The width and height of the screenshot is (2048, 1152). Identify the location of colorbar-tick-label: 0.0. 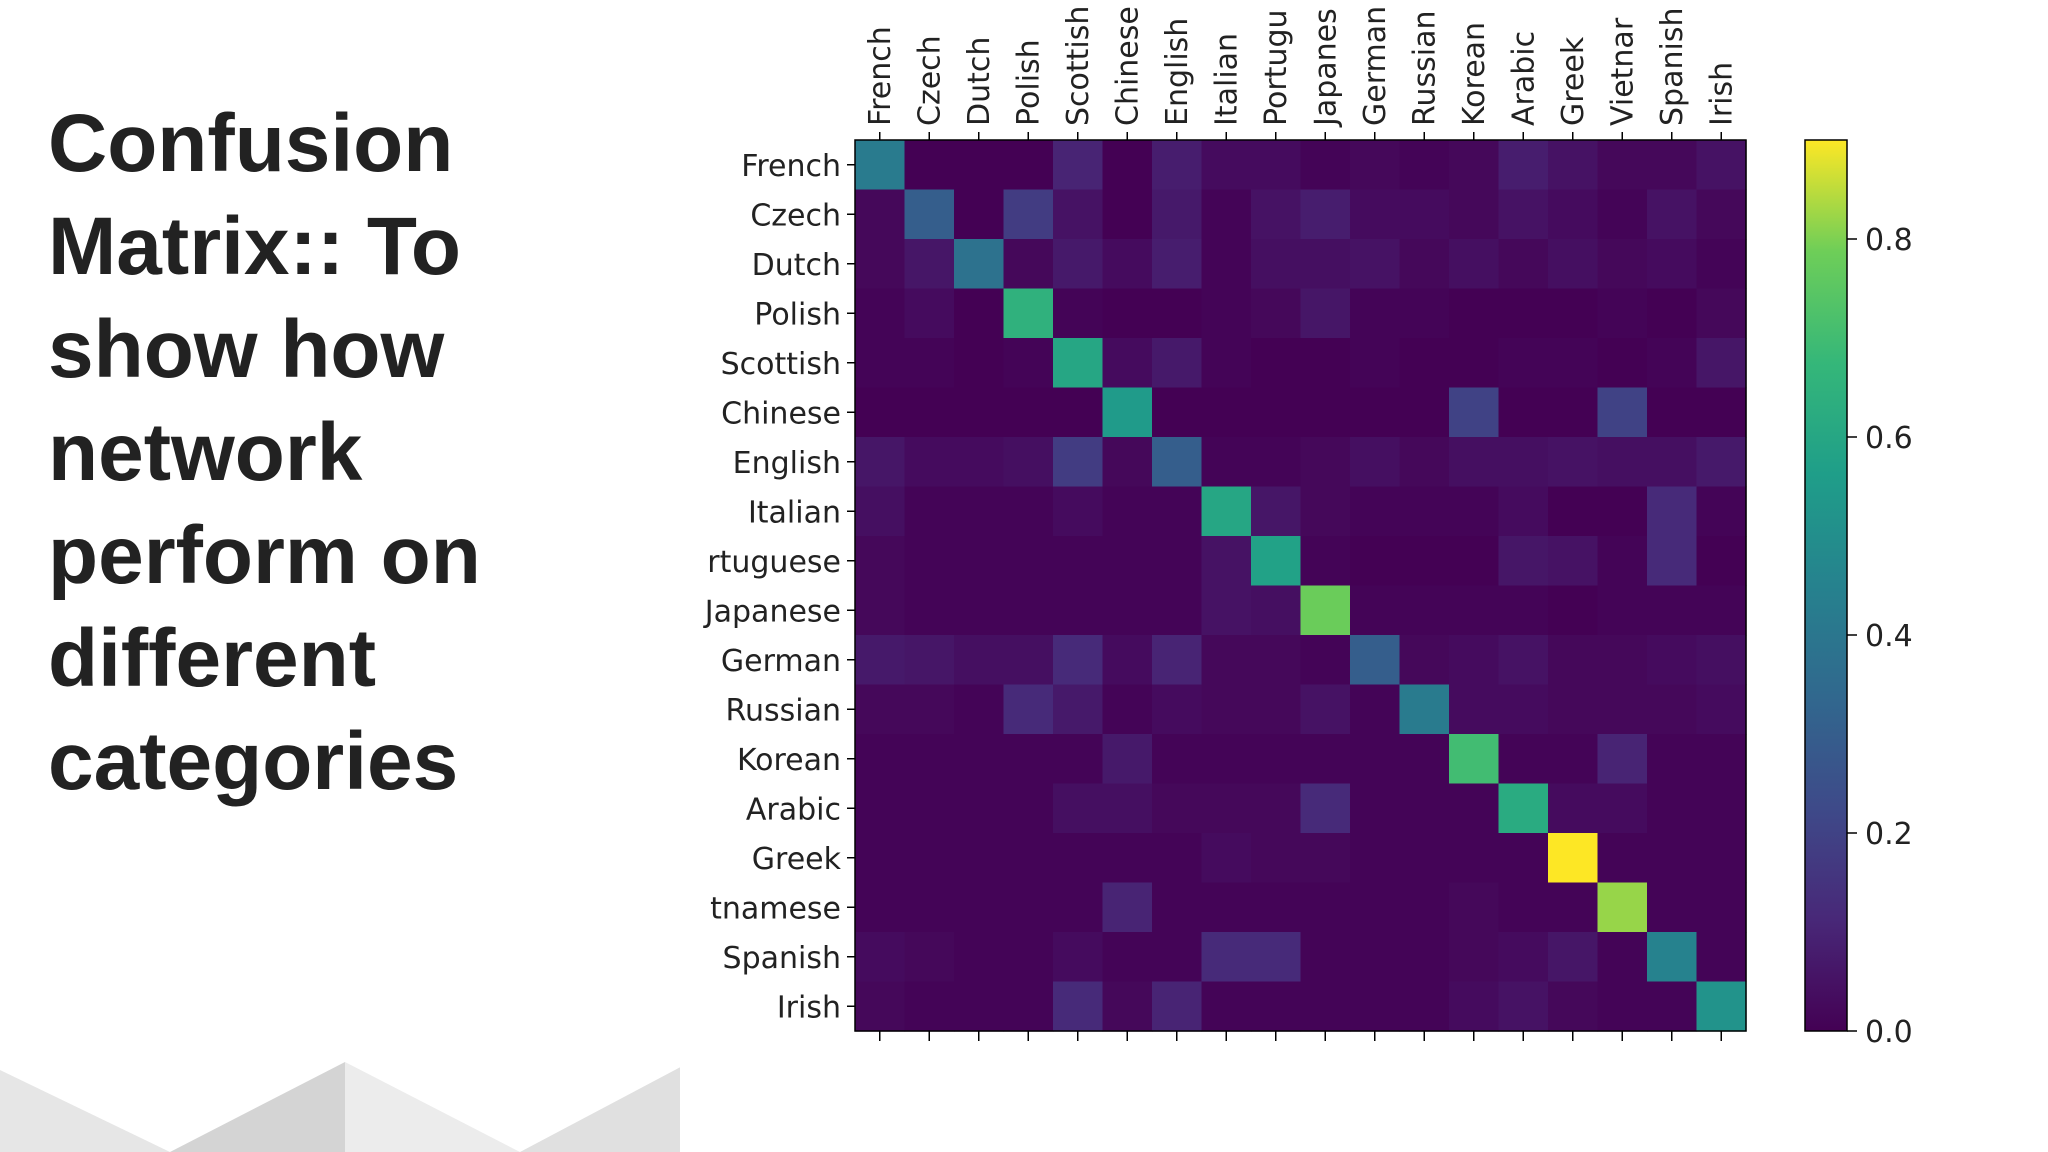
(1889, 1032).